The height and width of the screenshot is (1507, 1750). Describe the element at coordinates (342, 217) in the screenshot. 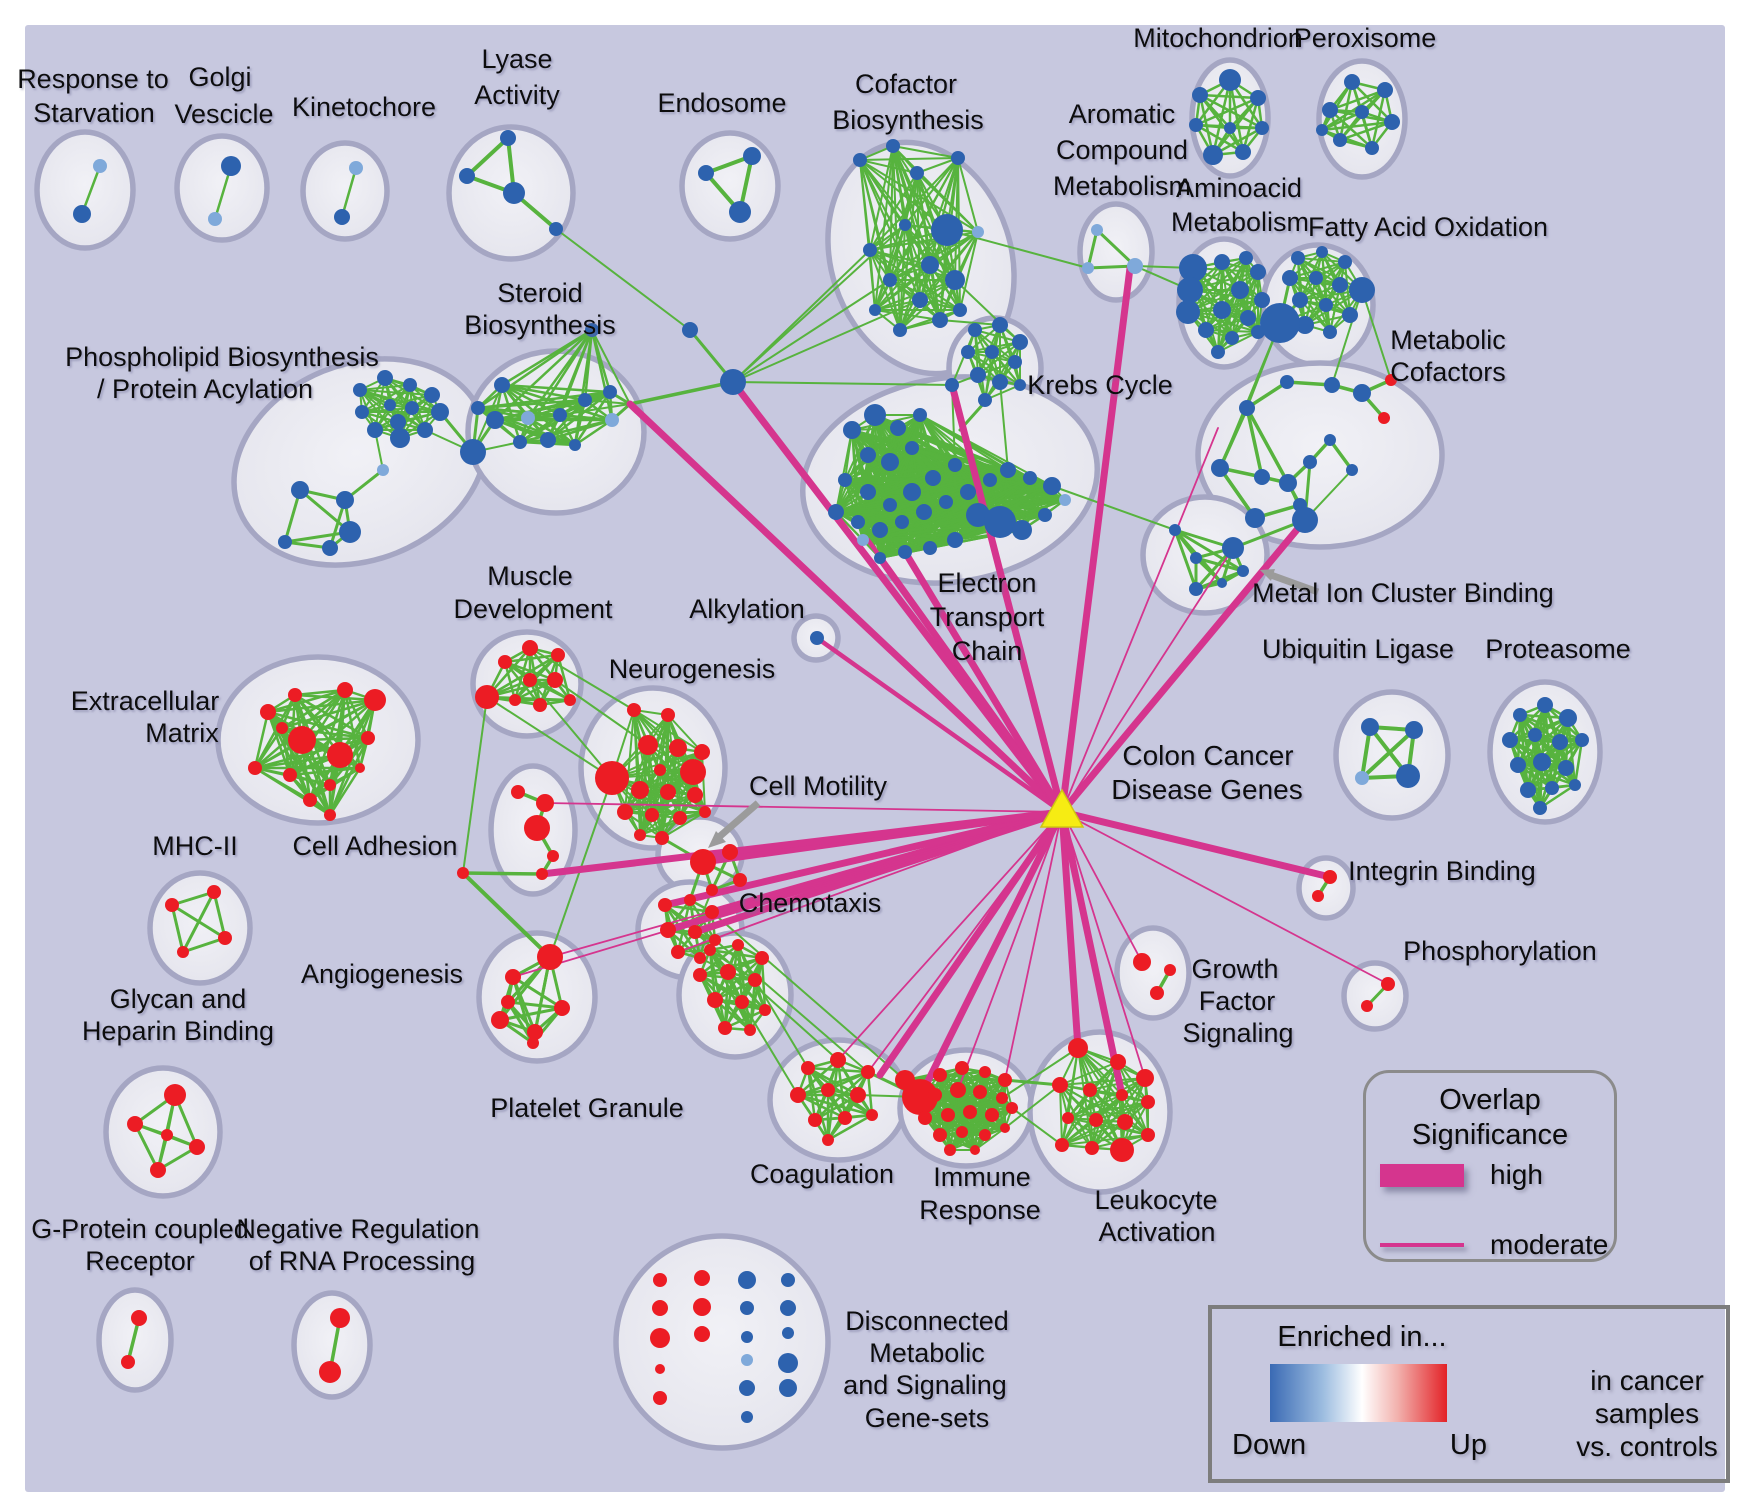

I see `kinetochore-node` at that location.